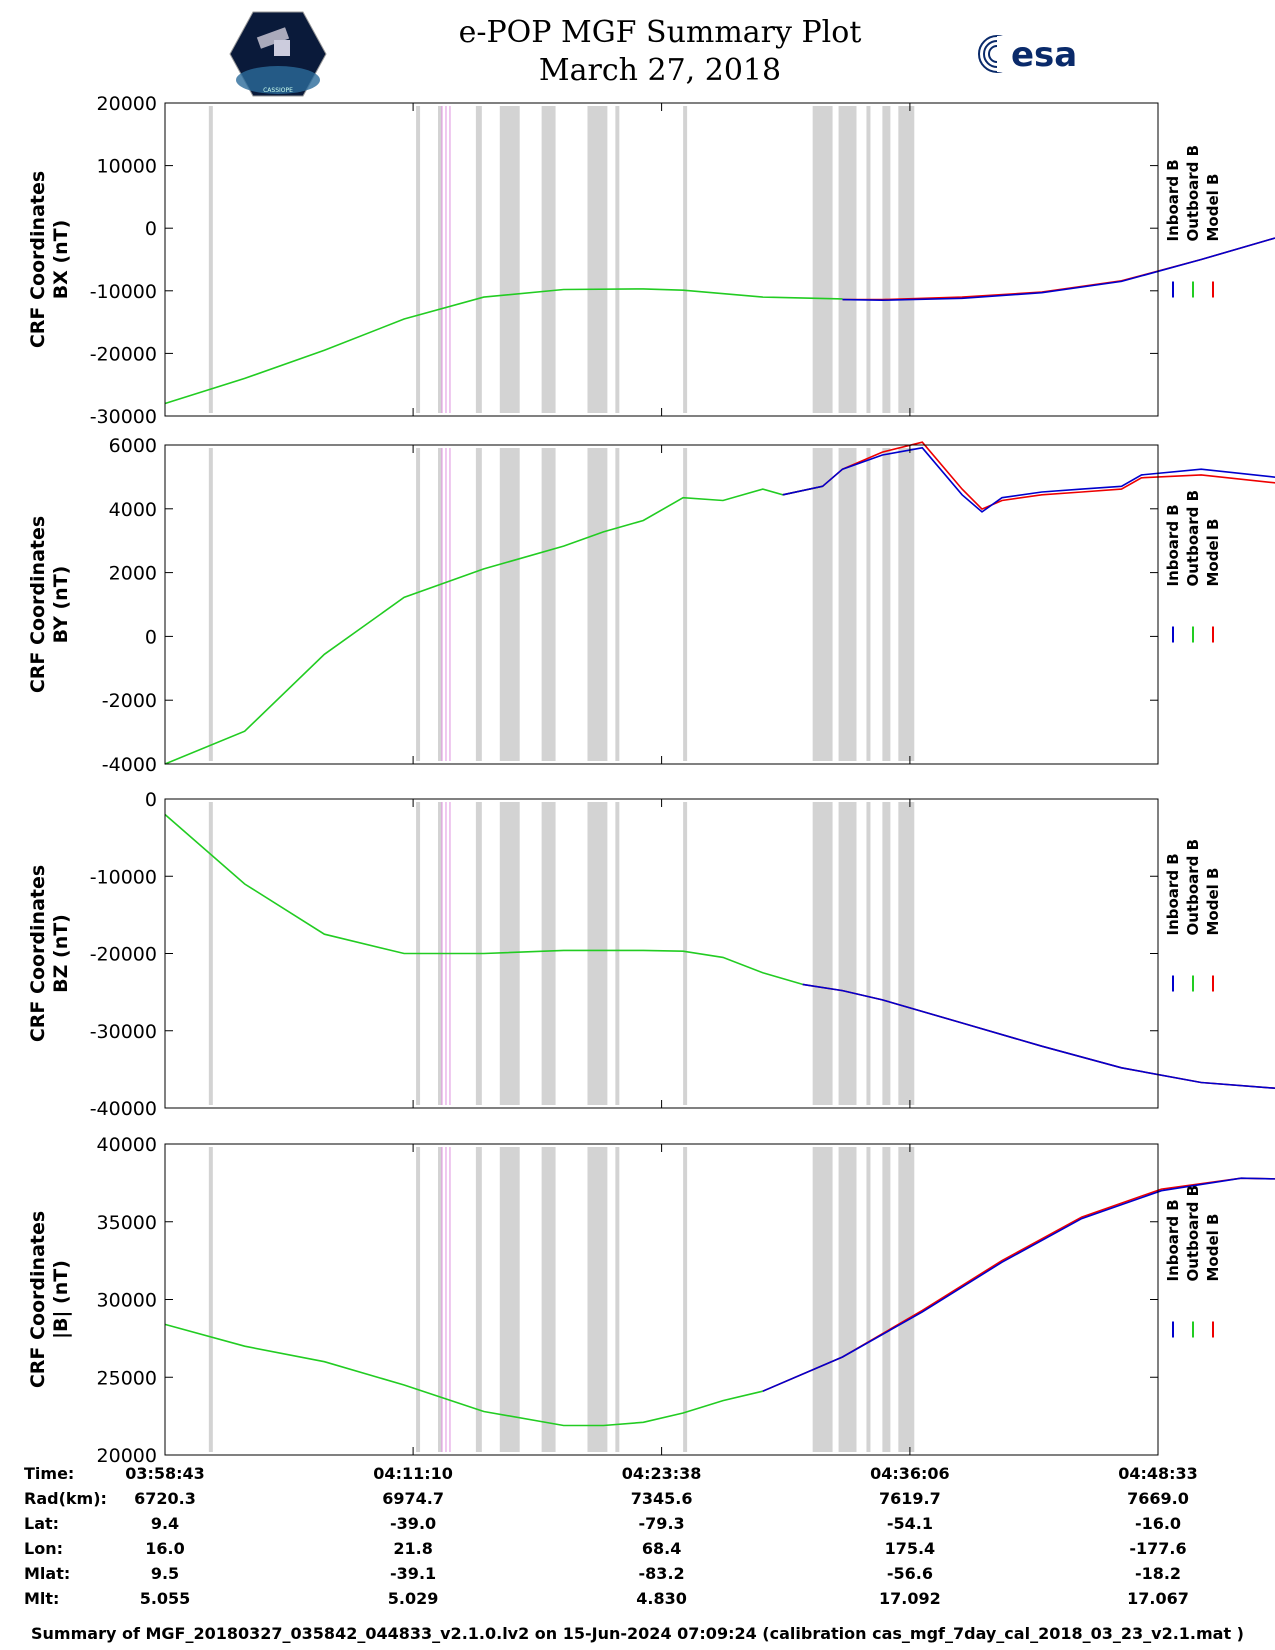 This screenshot has width=1275, height=1650. What do you see at coordinates (129, 701) in the screenshot?
I see `y-tick-label: -2000` at bounding box center [129, 701].